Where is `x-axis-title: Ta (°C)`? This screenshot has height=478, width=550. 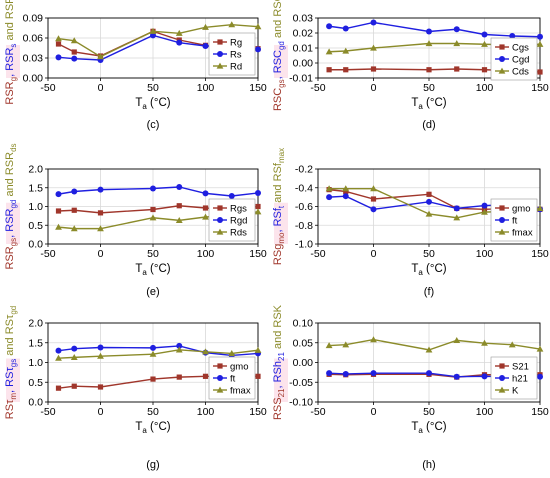 x-axis-title: Ta (°C) is located at coordinates (428, 428).